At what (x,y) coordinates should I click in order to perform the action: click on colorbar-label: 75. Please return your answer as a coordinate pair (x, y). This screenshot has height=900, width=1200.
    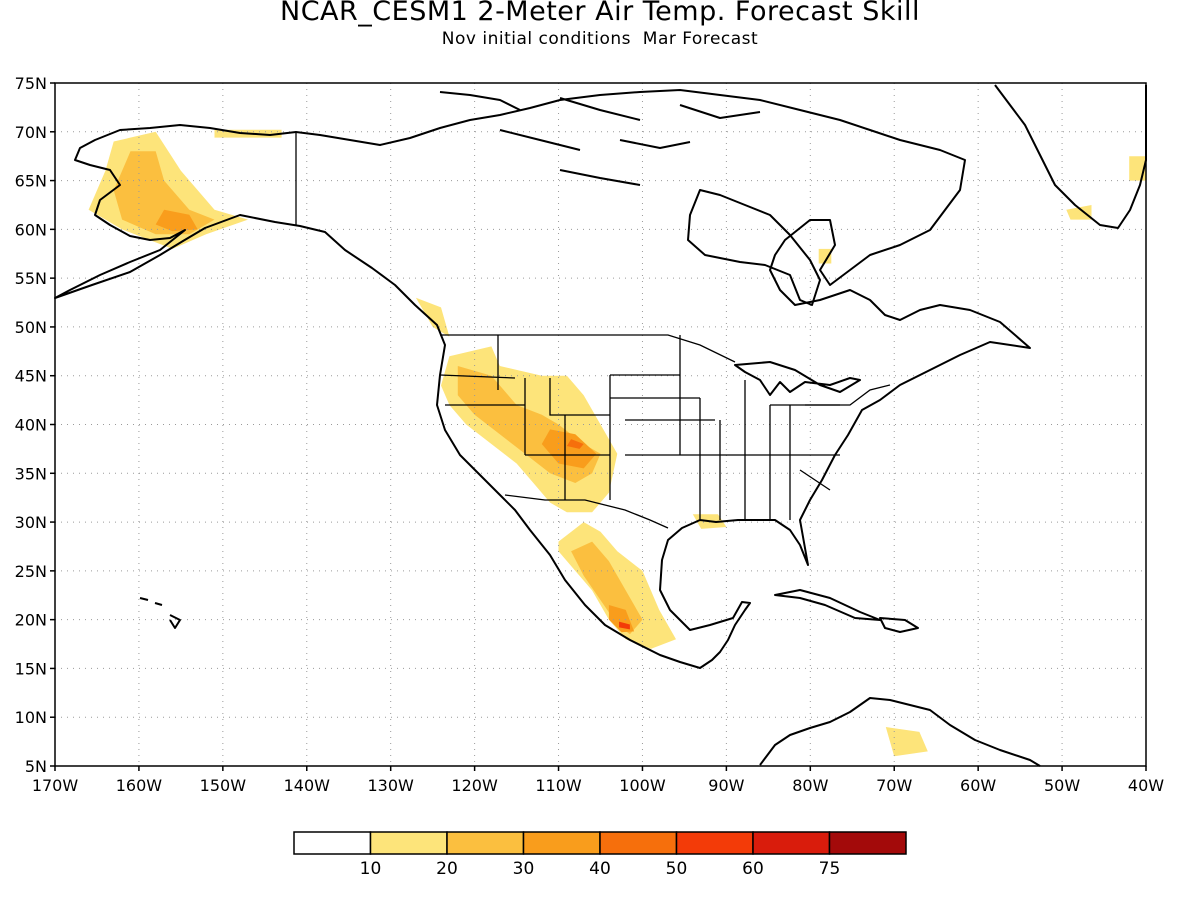
    Looking at the image, I should click on (830, 869).